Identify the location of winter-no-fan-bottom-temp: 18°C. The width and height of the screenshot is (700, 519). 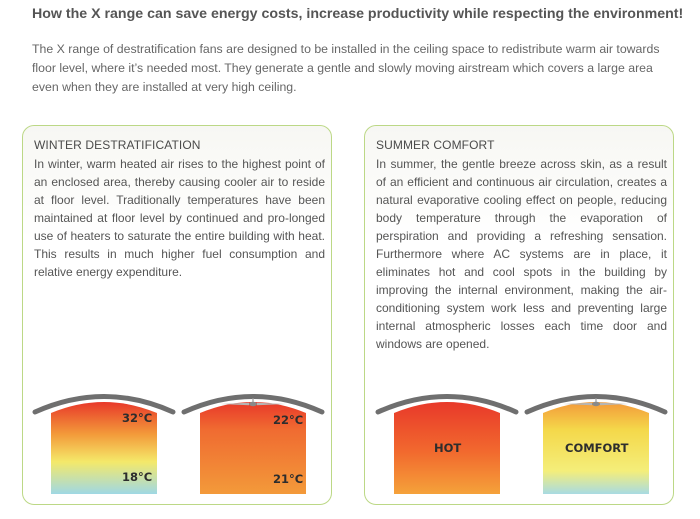
(137, 477).